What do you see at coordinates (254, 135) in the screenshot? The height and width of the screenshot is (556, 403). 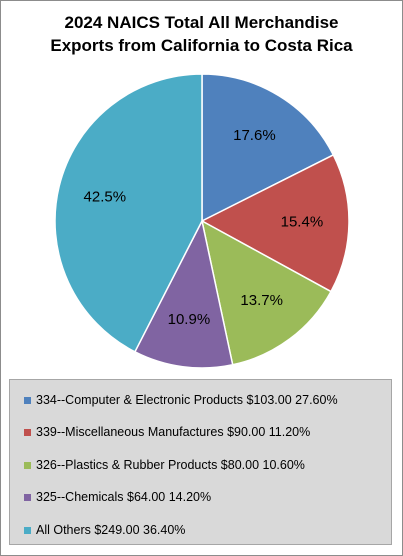 I see `pie-label-334: 17.6%` at bounding box center [254, 135].